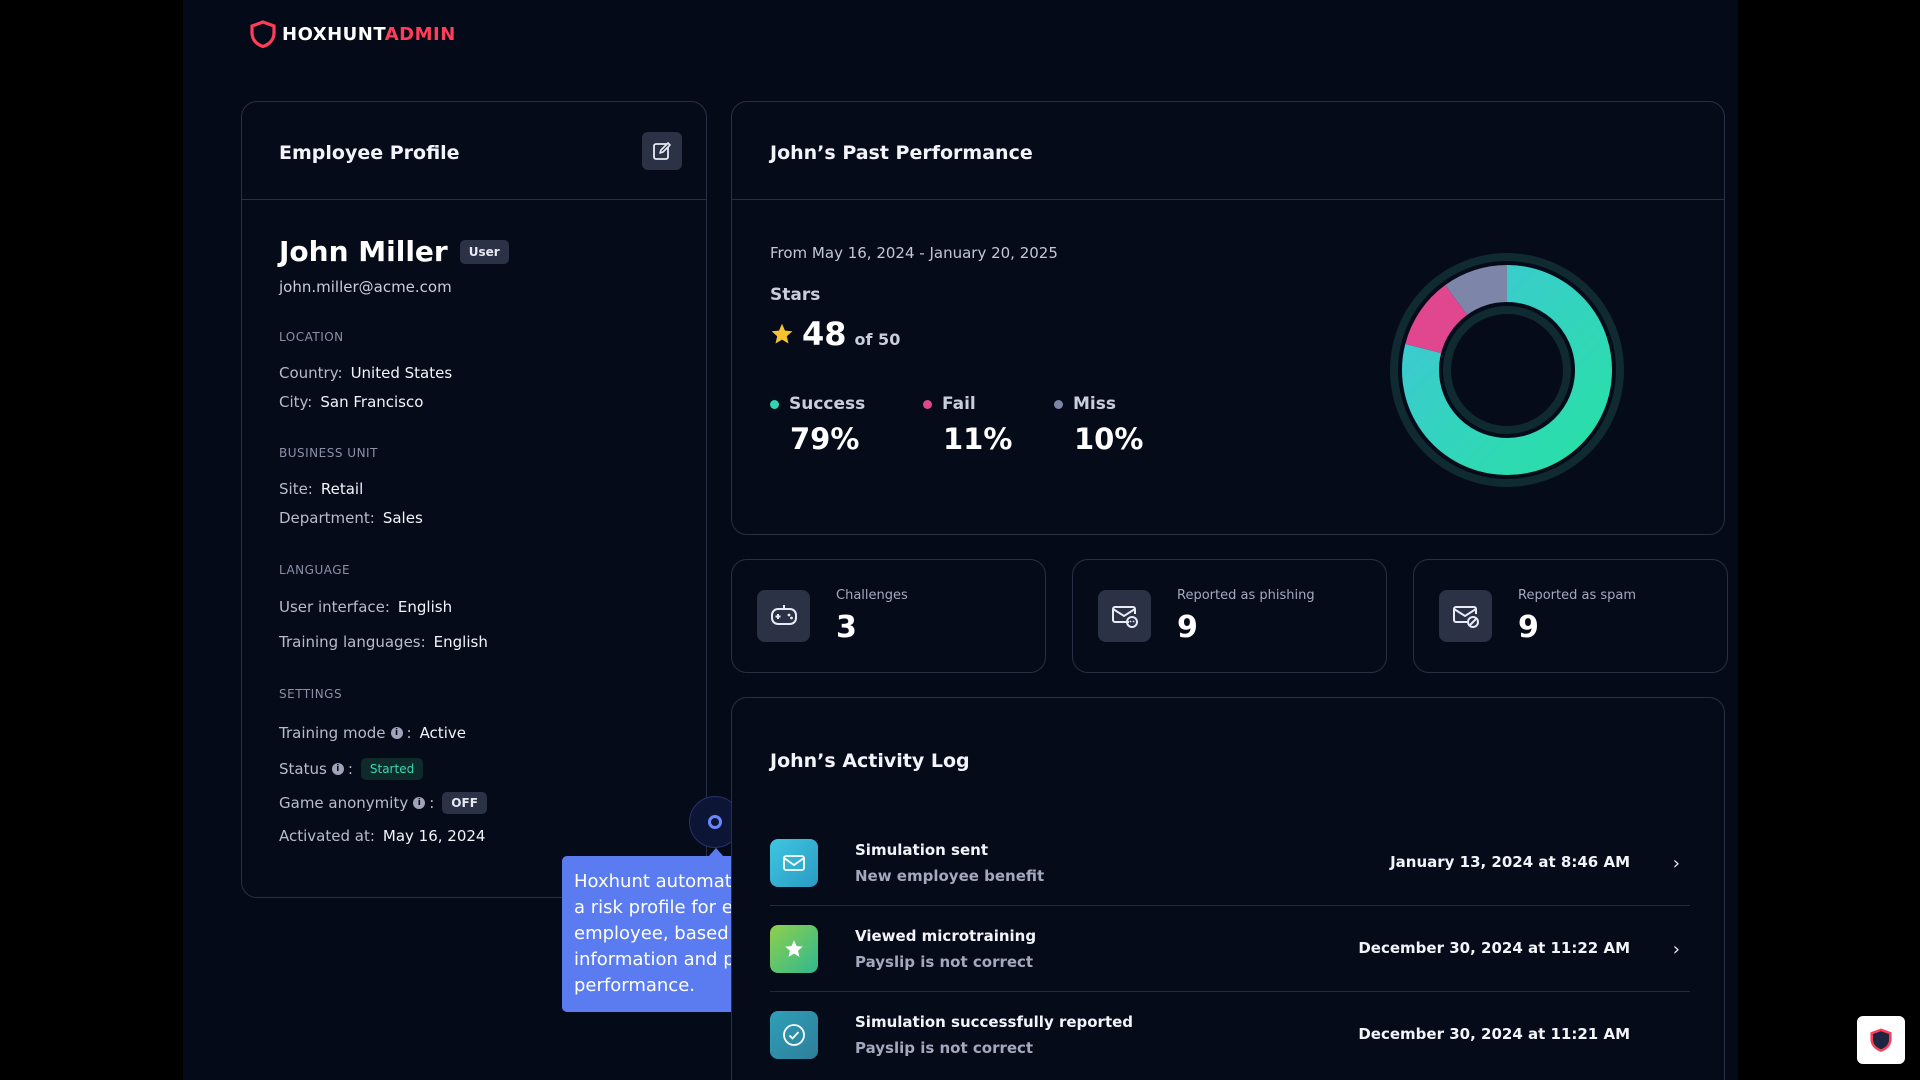 The image size is (1920, 1080). I want to click on tooltip-arrow, so click(716, 852).